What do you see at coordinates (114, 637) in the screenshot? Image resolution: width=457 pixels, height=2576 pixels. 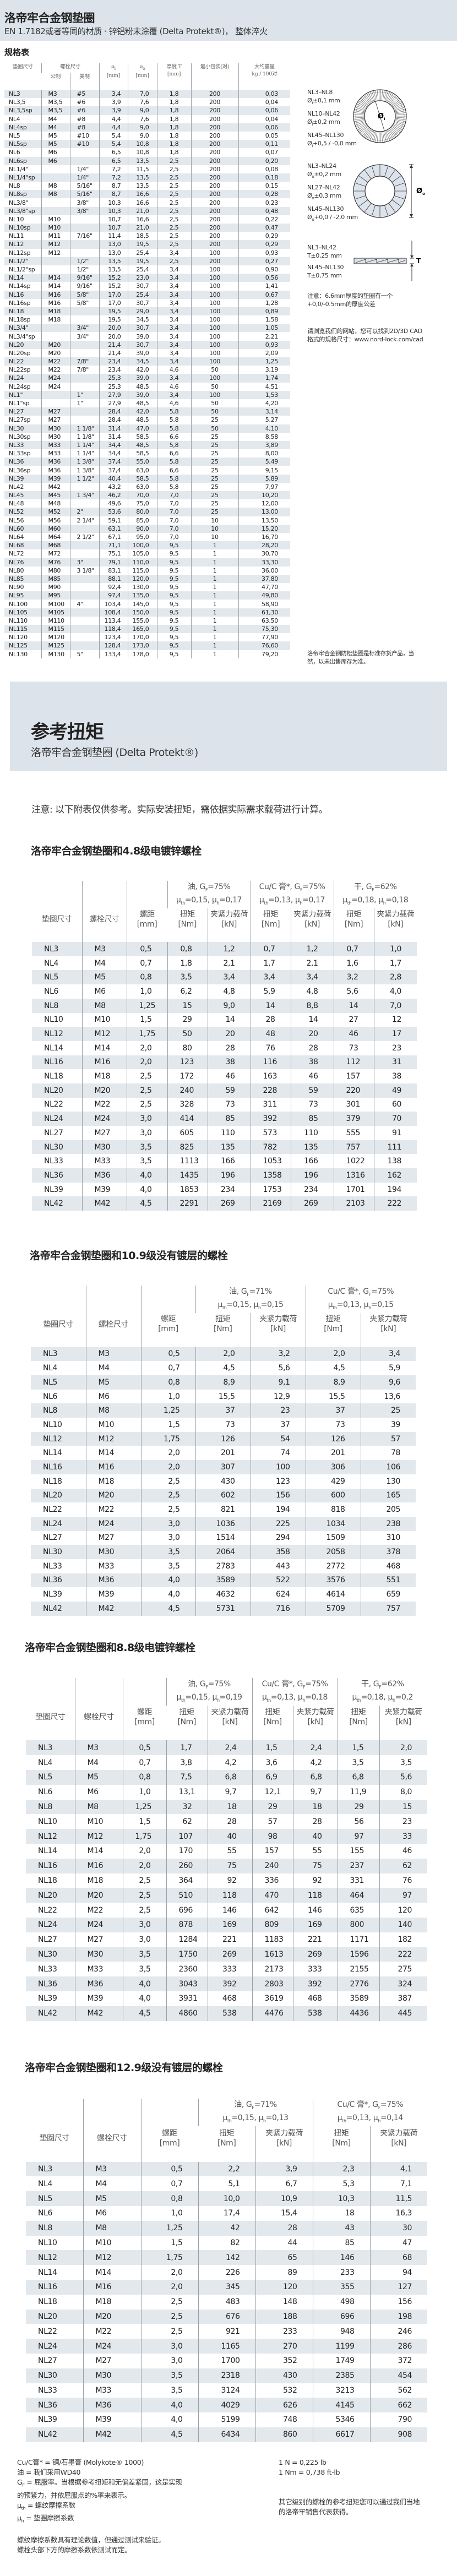 I see `spec-cell: 123,4` at bounding box center [114, 637].